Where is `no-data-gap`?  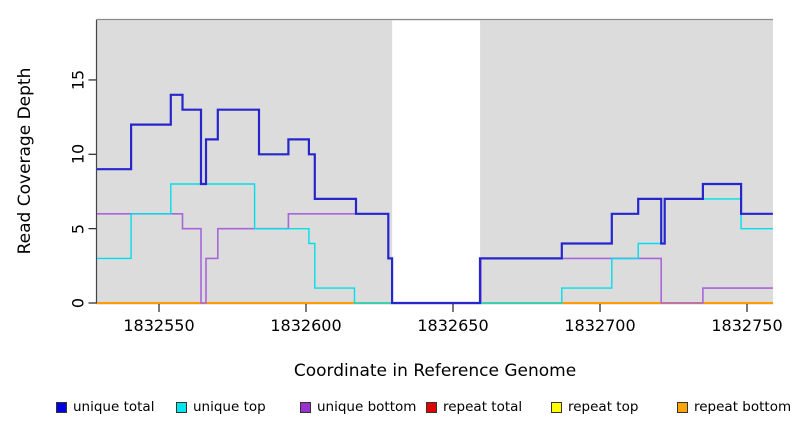 no-data-gap is located at coordinates (436, 161).